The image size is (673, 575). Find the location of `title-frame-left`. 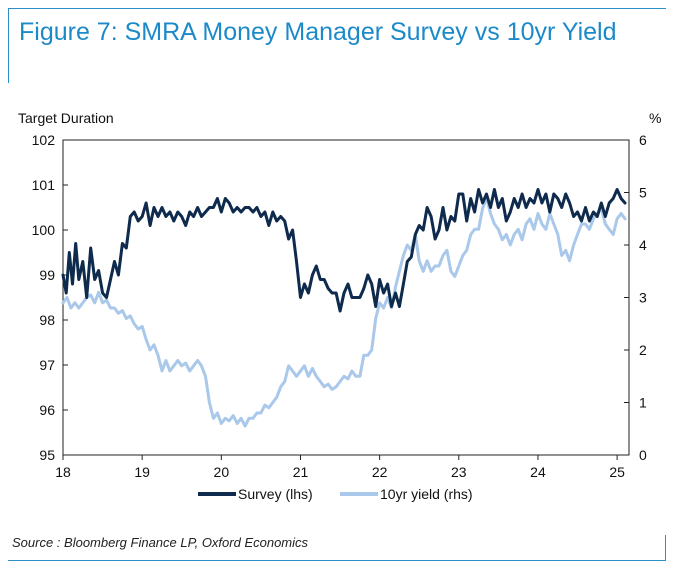

title-frame-left is located at coordinates (8, 45).